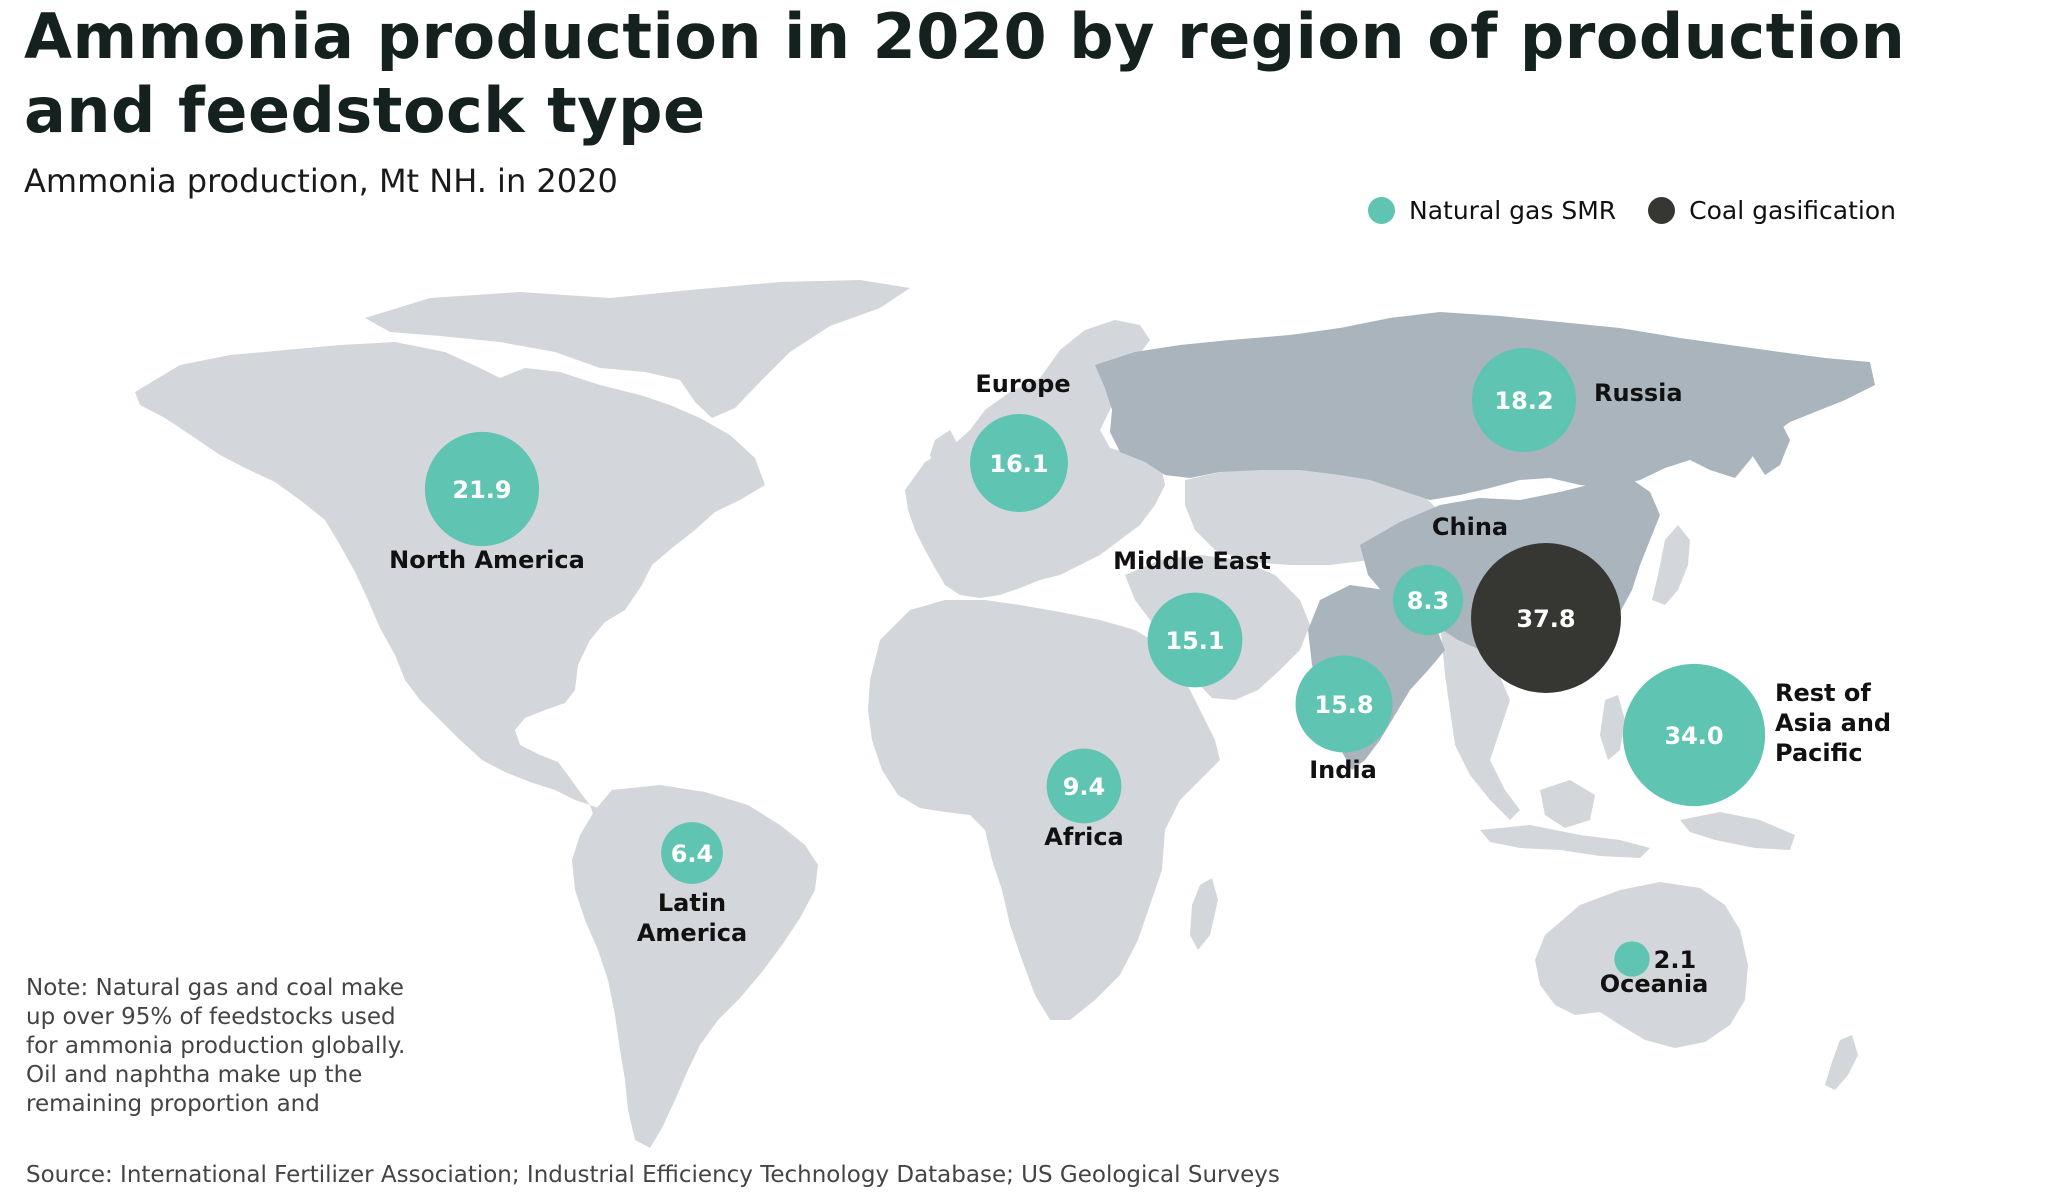 The height and width of the screenshot is (1198, 2048). I want to click on bubble-europe, so click(1019, 463).